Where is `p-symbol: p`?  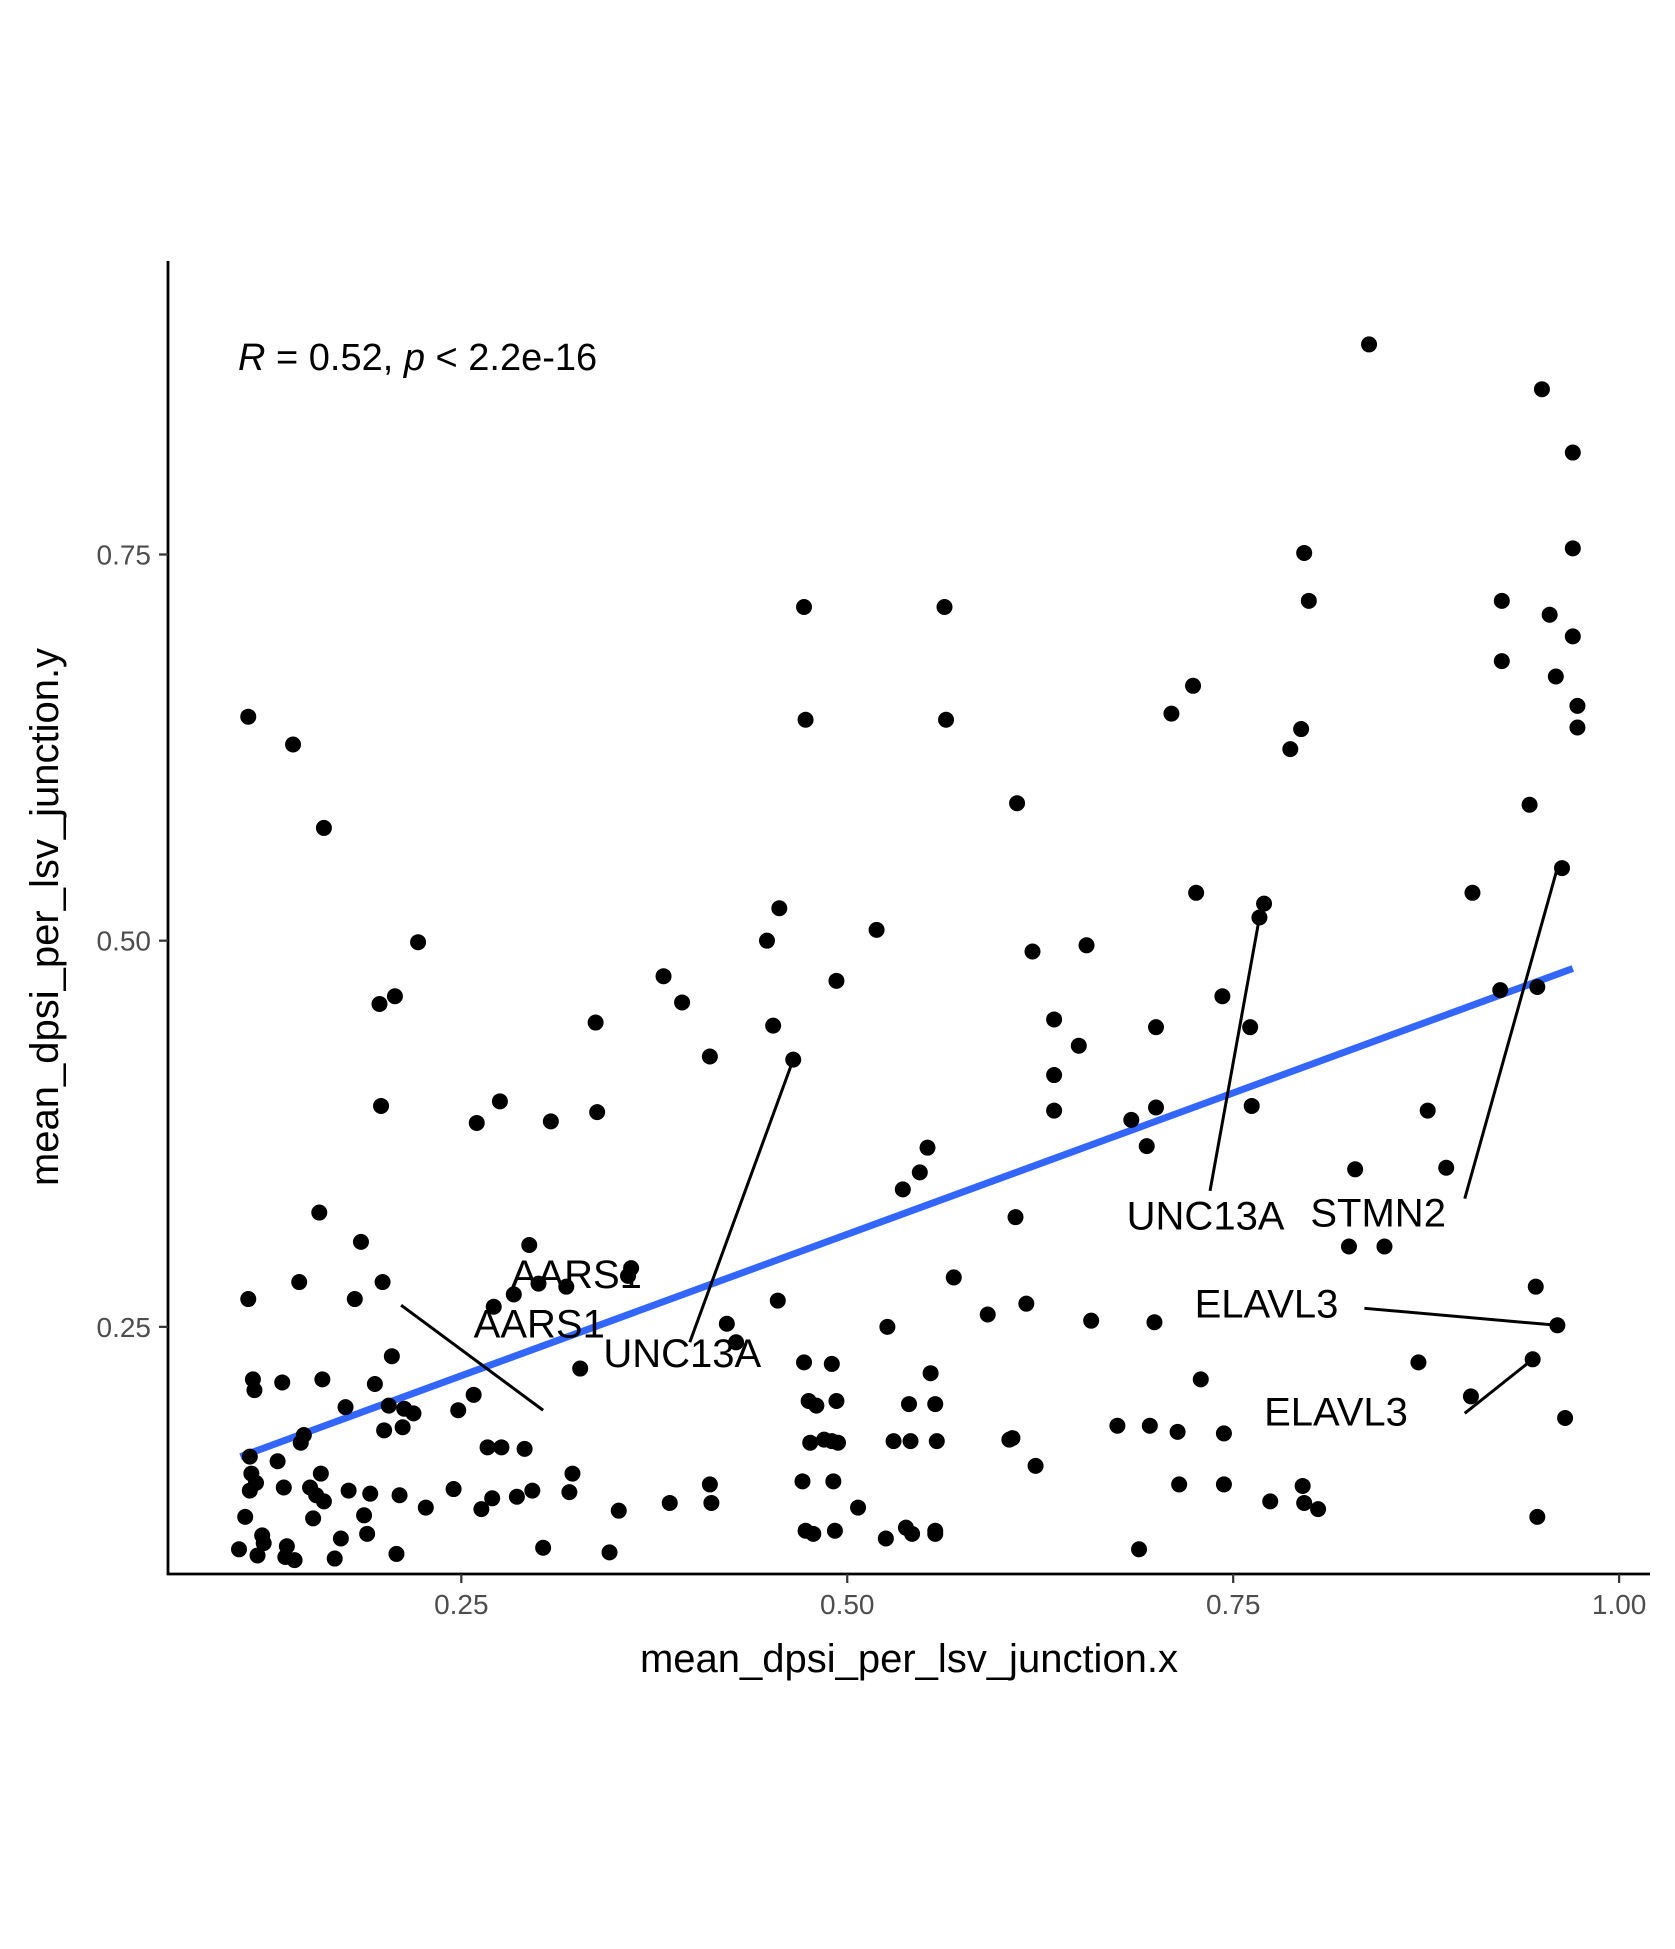 p-symbol: p is located at coordinates (414, 358).